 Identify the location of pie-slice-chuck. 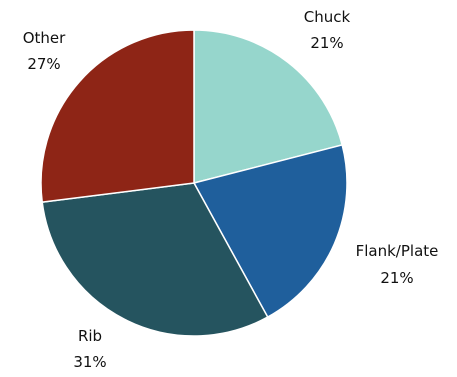
(268, 106).